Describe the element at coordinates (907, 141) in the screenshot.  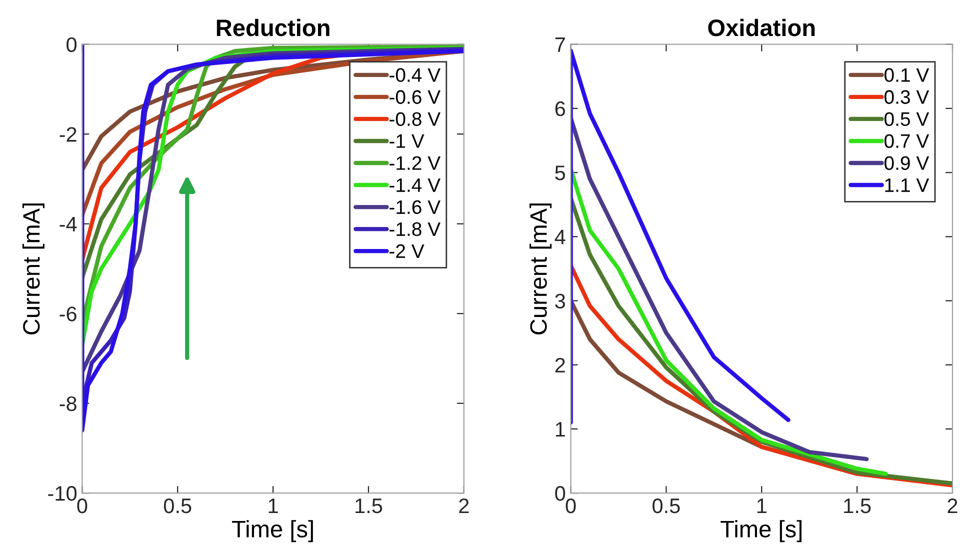
I see `legend-label: 0.7 V` at that location.